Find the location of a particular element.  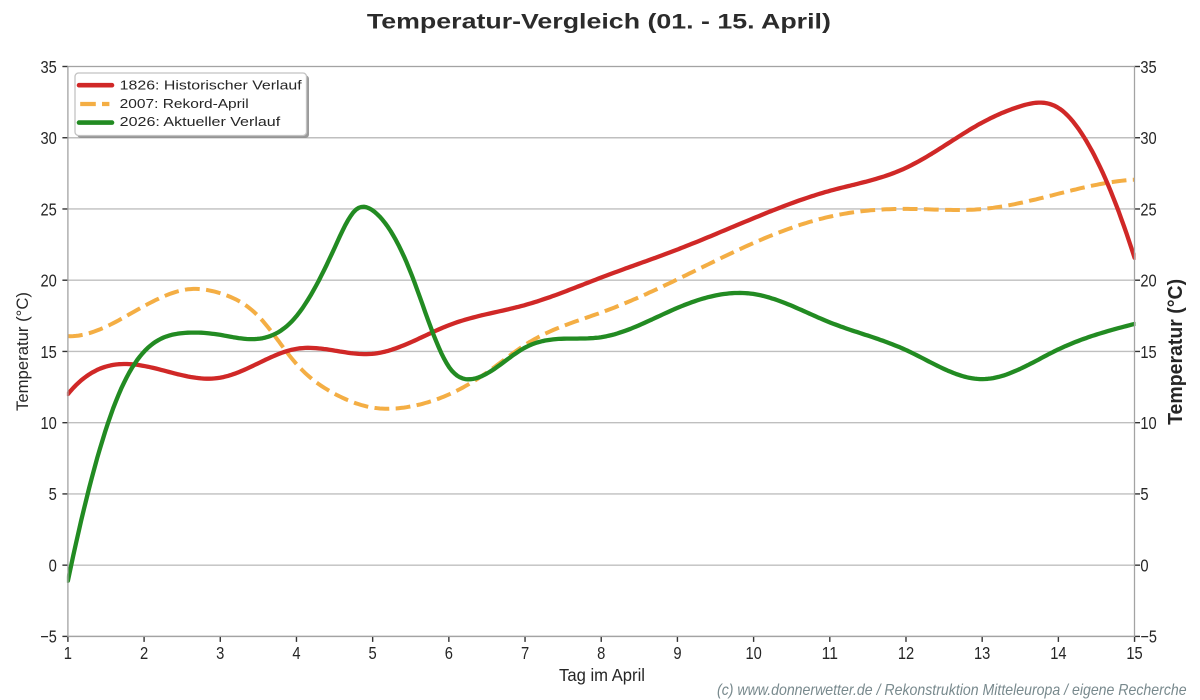

svg-text: 2007: Rekord-April is located at coordinates (184, 103).